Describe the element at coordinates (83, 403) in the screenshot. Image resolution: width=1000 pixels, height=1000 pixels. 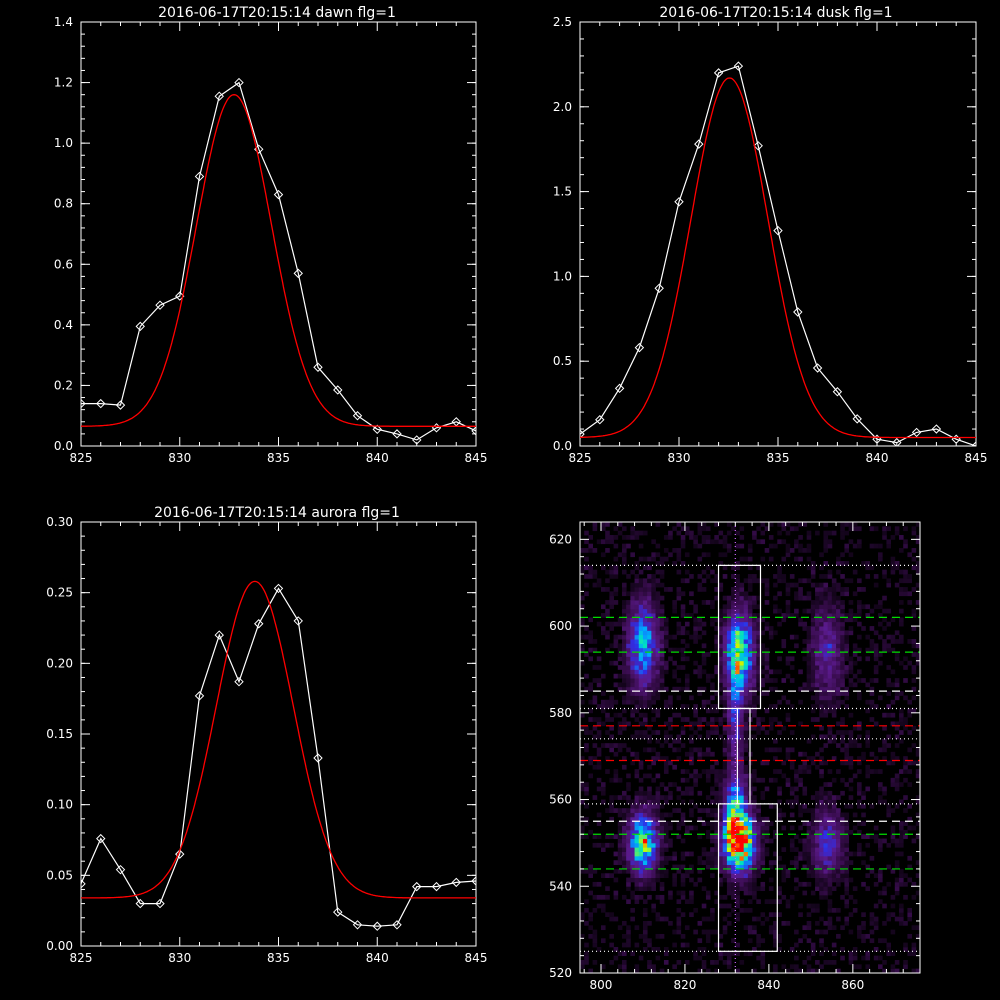
I see `data-point` at that location.